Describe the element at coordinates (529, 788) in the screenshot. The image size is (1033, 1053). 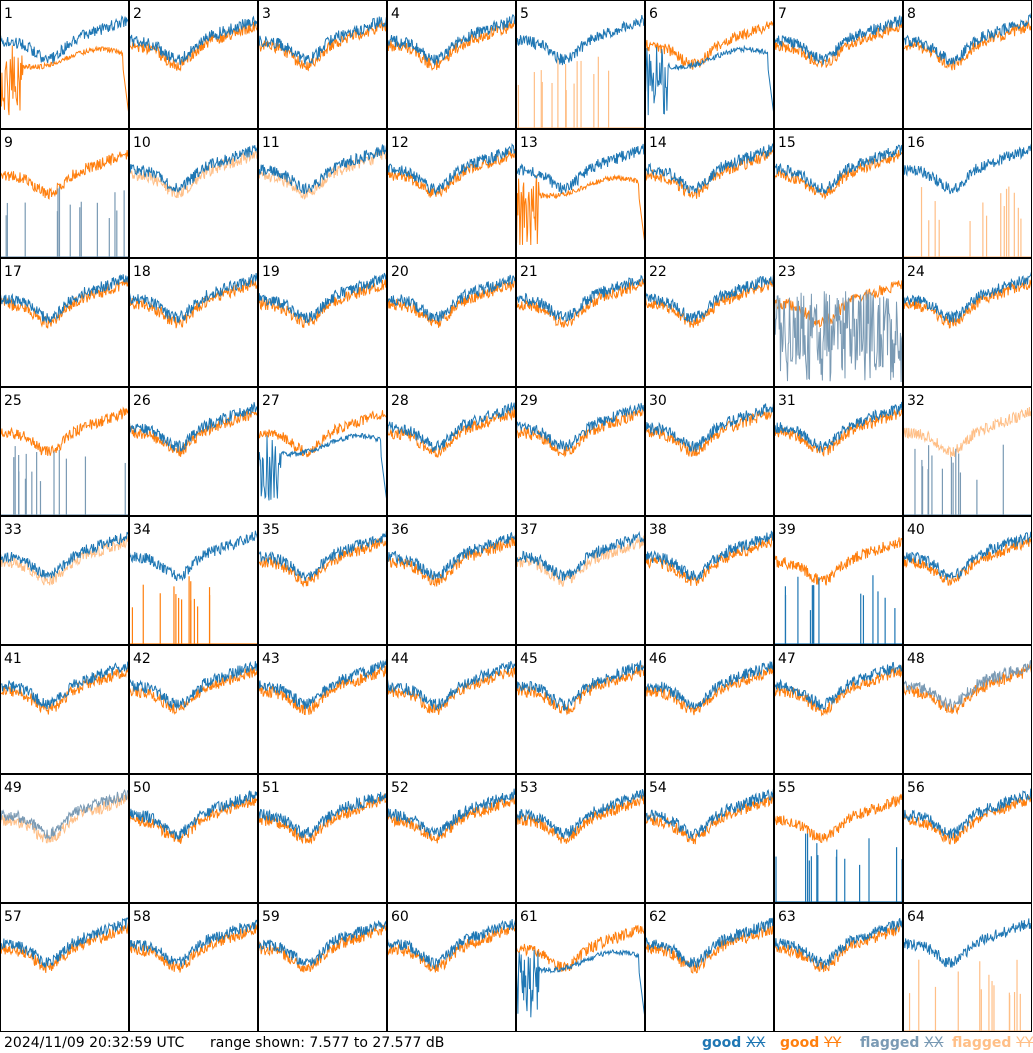
I see `panel-label: 53` at that location.